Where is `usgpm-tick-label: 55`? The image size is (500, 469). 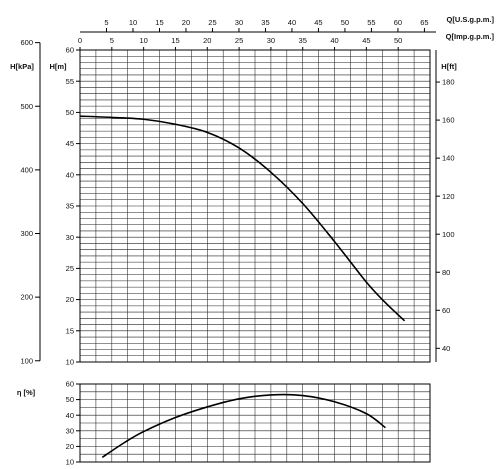 usgpm-tick-label: 55 is located at coordinates (371, 22).